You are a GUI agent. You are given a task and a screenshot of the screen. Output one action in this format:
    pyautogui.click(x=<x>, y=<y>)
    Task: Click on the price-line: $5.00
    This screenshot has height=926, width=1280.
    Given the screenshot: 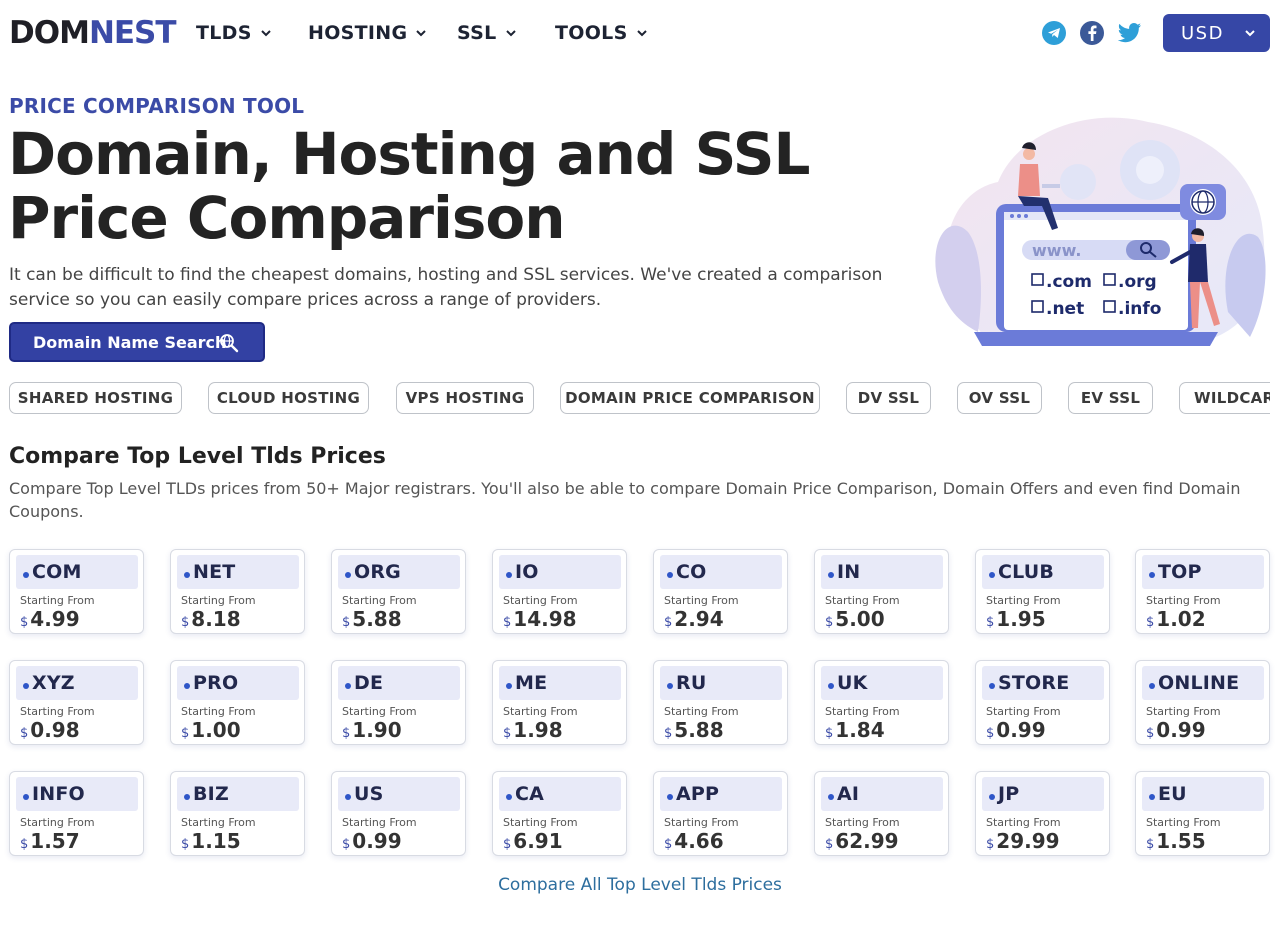 What is the action you would take?
    pyautogui.click(x=855, y=619)
    